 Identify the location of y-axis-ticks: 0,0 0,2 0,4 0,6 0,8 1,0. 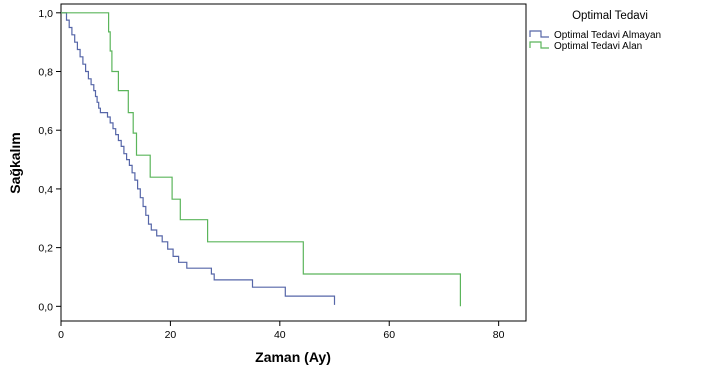
(49, 160).